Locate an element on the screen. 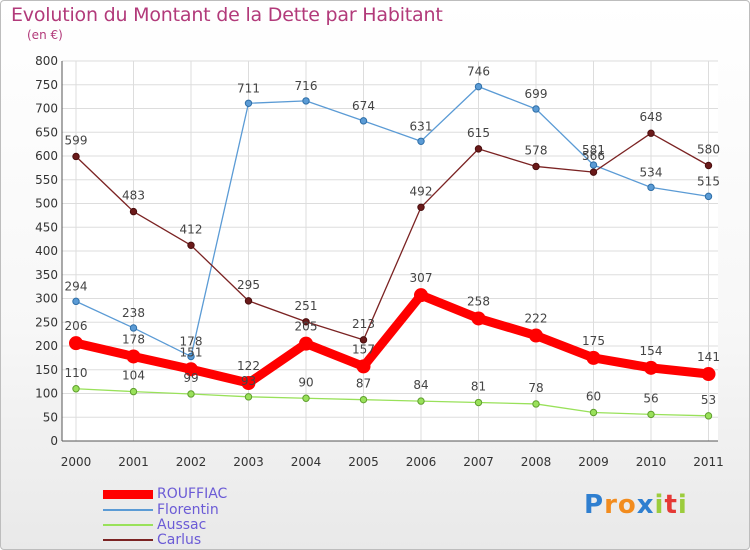 Image resolution: width=750 pixels, height=550 pixels. data-label-aussac: 53 is located at coordinates (708, 400).